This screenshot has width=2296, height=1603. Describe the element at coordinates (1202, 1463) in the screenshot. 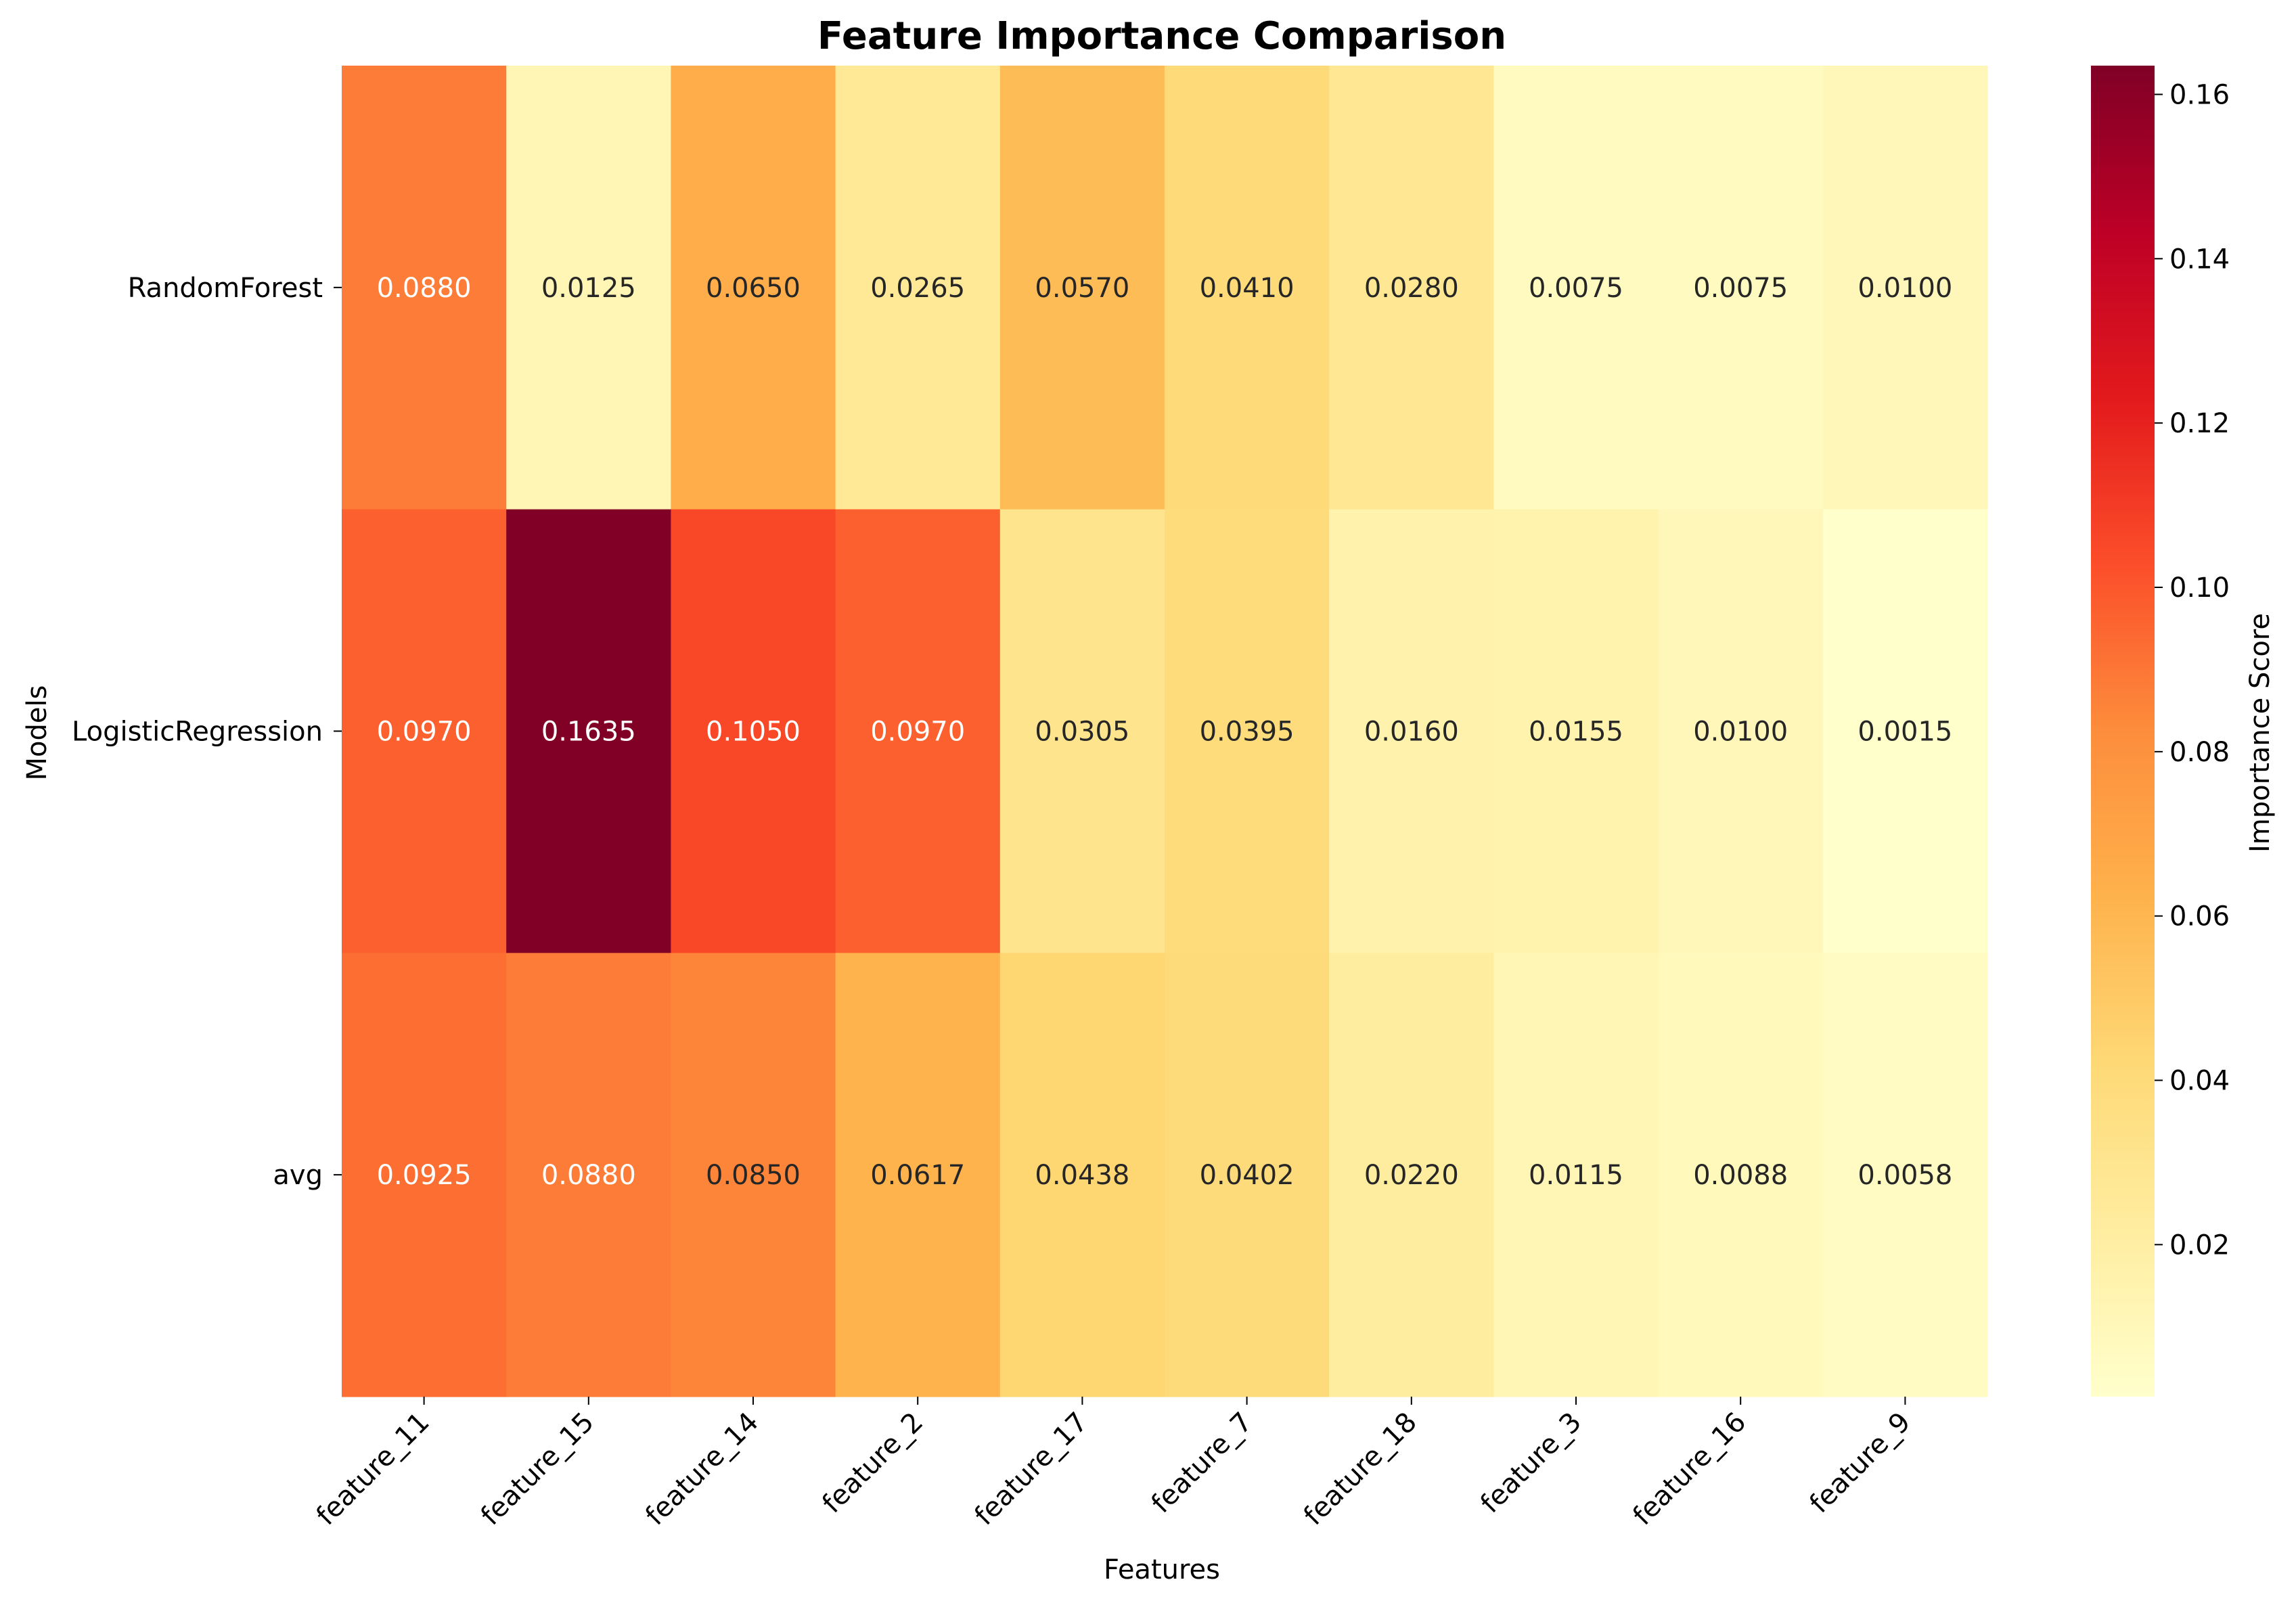

I see `x-tick-label: feature_7` at that location.